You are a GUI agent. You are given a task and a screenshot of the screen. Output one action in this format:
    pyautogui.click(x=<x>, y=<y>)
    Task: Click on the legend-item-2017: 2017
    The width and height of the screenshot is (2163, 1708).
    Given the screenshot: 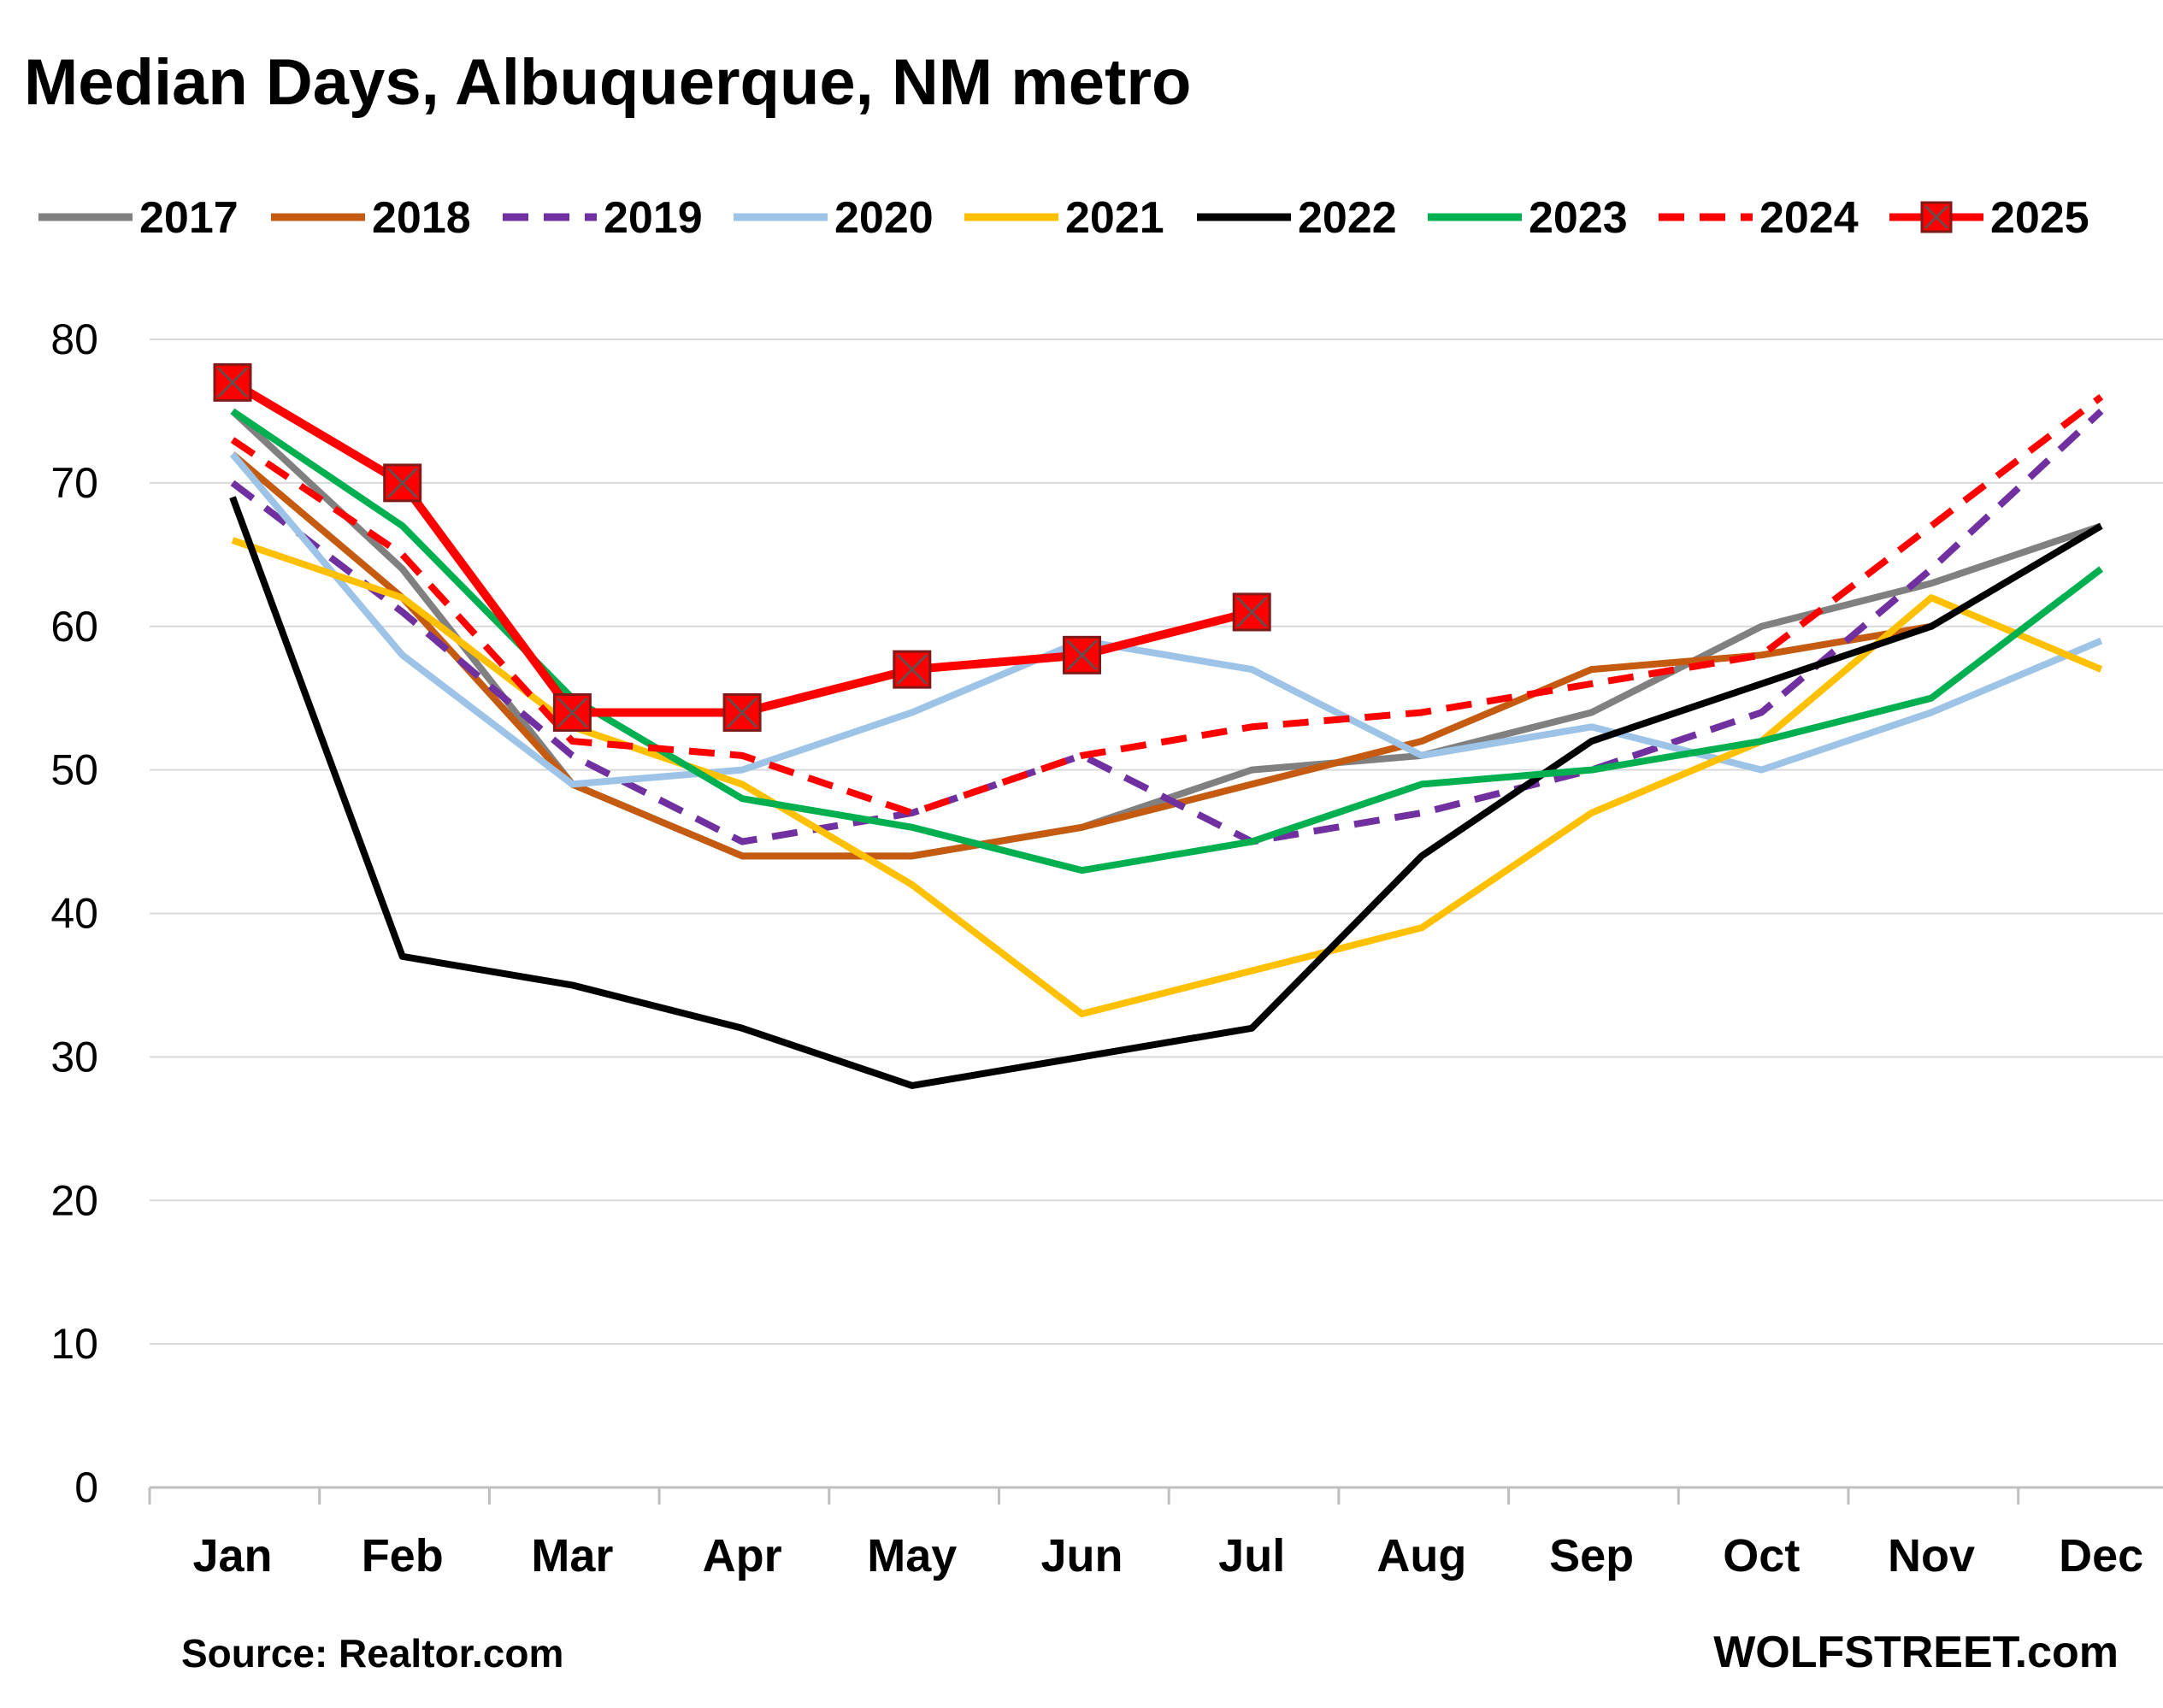 What is the action you would take?
    pyautogui.click(x=138, y=218)
    